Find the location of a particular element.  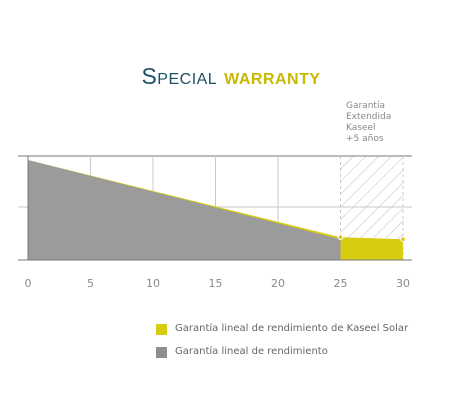

x-tick-label-5: 25 is located at coordinates (341, 283).